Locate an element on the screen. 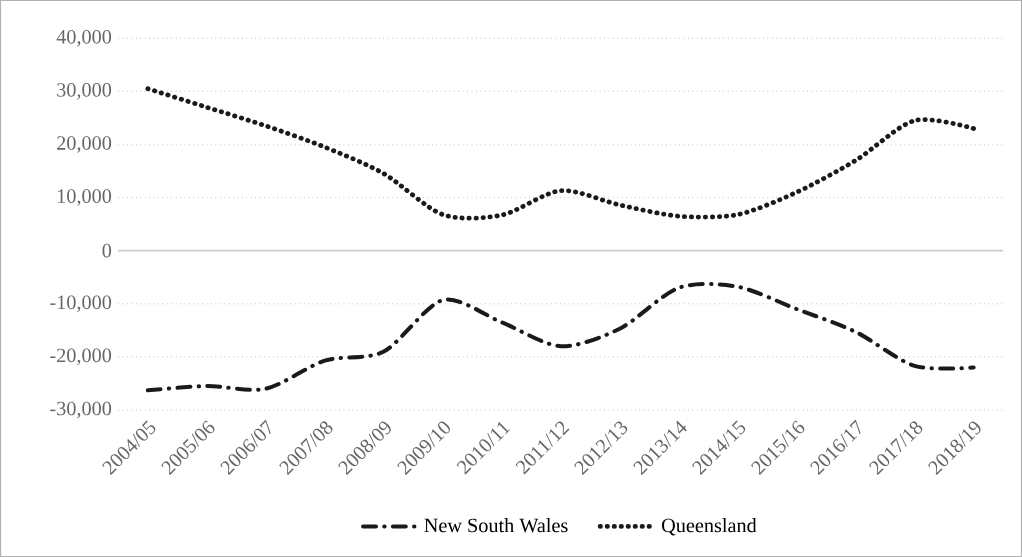 The height and width of the screenshot is (557, 1022). y-tick-label: 20,000 is located at coordinates (84, 144).